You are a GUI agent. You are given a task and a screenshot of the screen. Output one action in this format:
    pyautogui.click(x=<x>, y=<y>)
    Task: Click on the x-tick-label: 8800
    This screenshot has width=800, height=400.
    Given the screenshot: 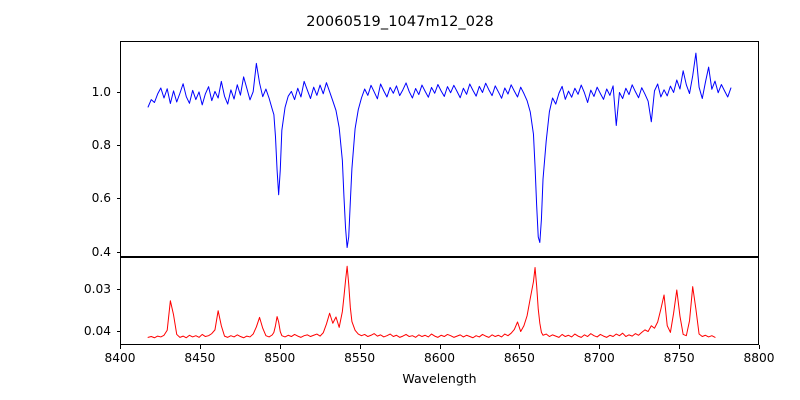 What is the action you would take?
    pyautogui.click(x=759, y=358)
    